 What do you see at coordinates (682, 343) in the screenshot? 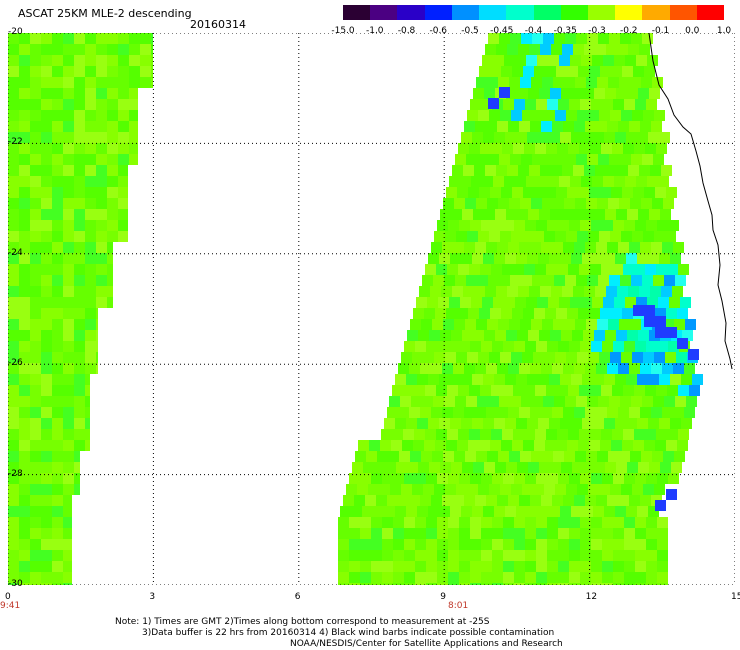
I see `swath-cell-low` at bounding box center [682, 343].